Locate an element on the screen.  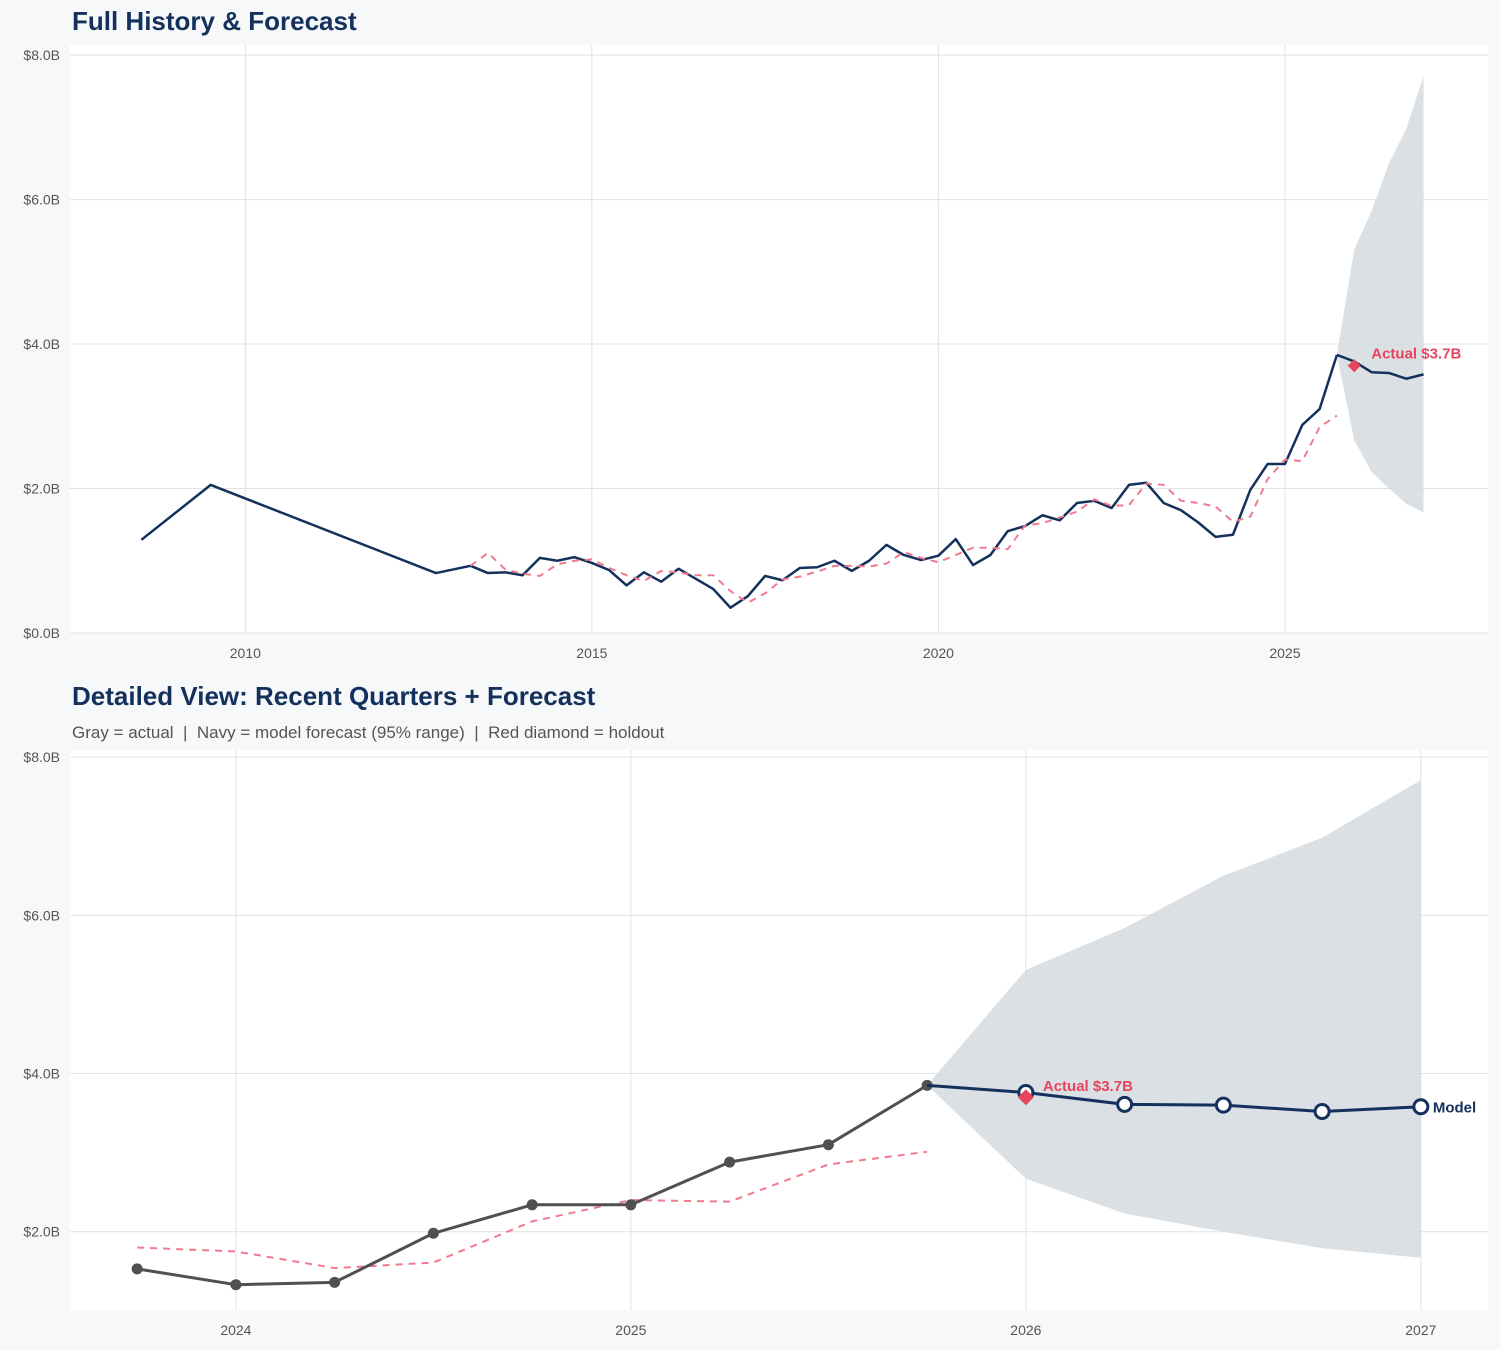
x-tick-label: 2027 is located at coordinates (1420, 1330).